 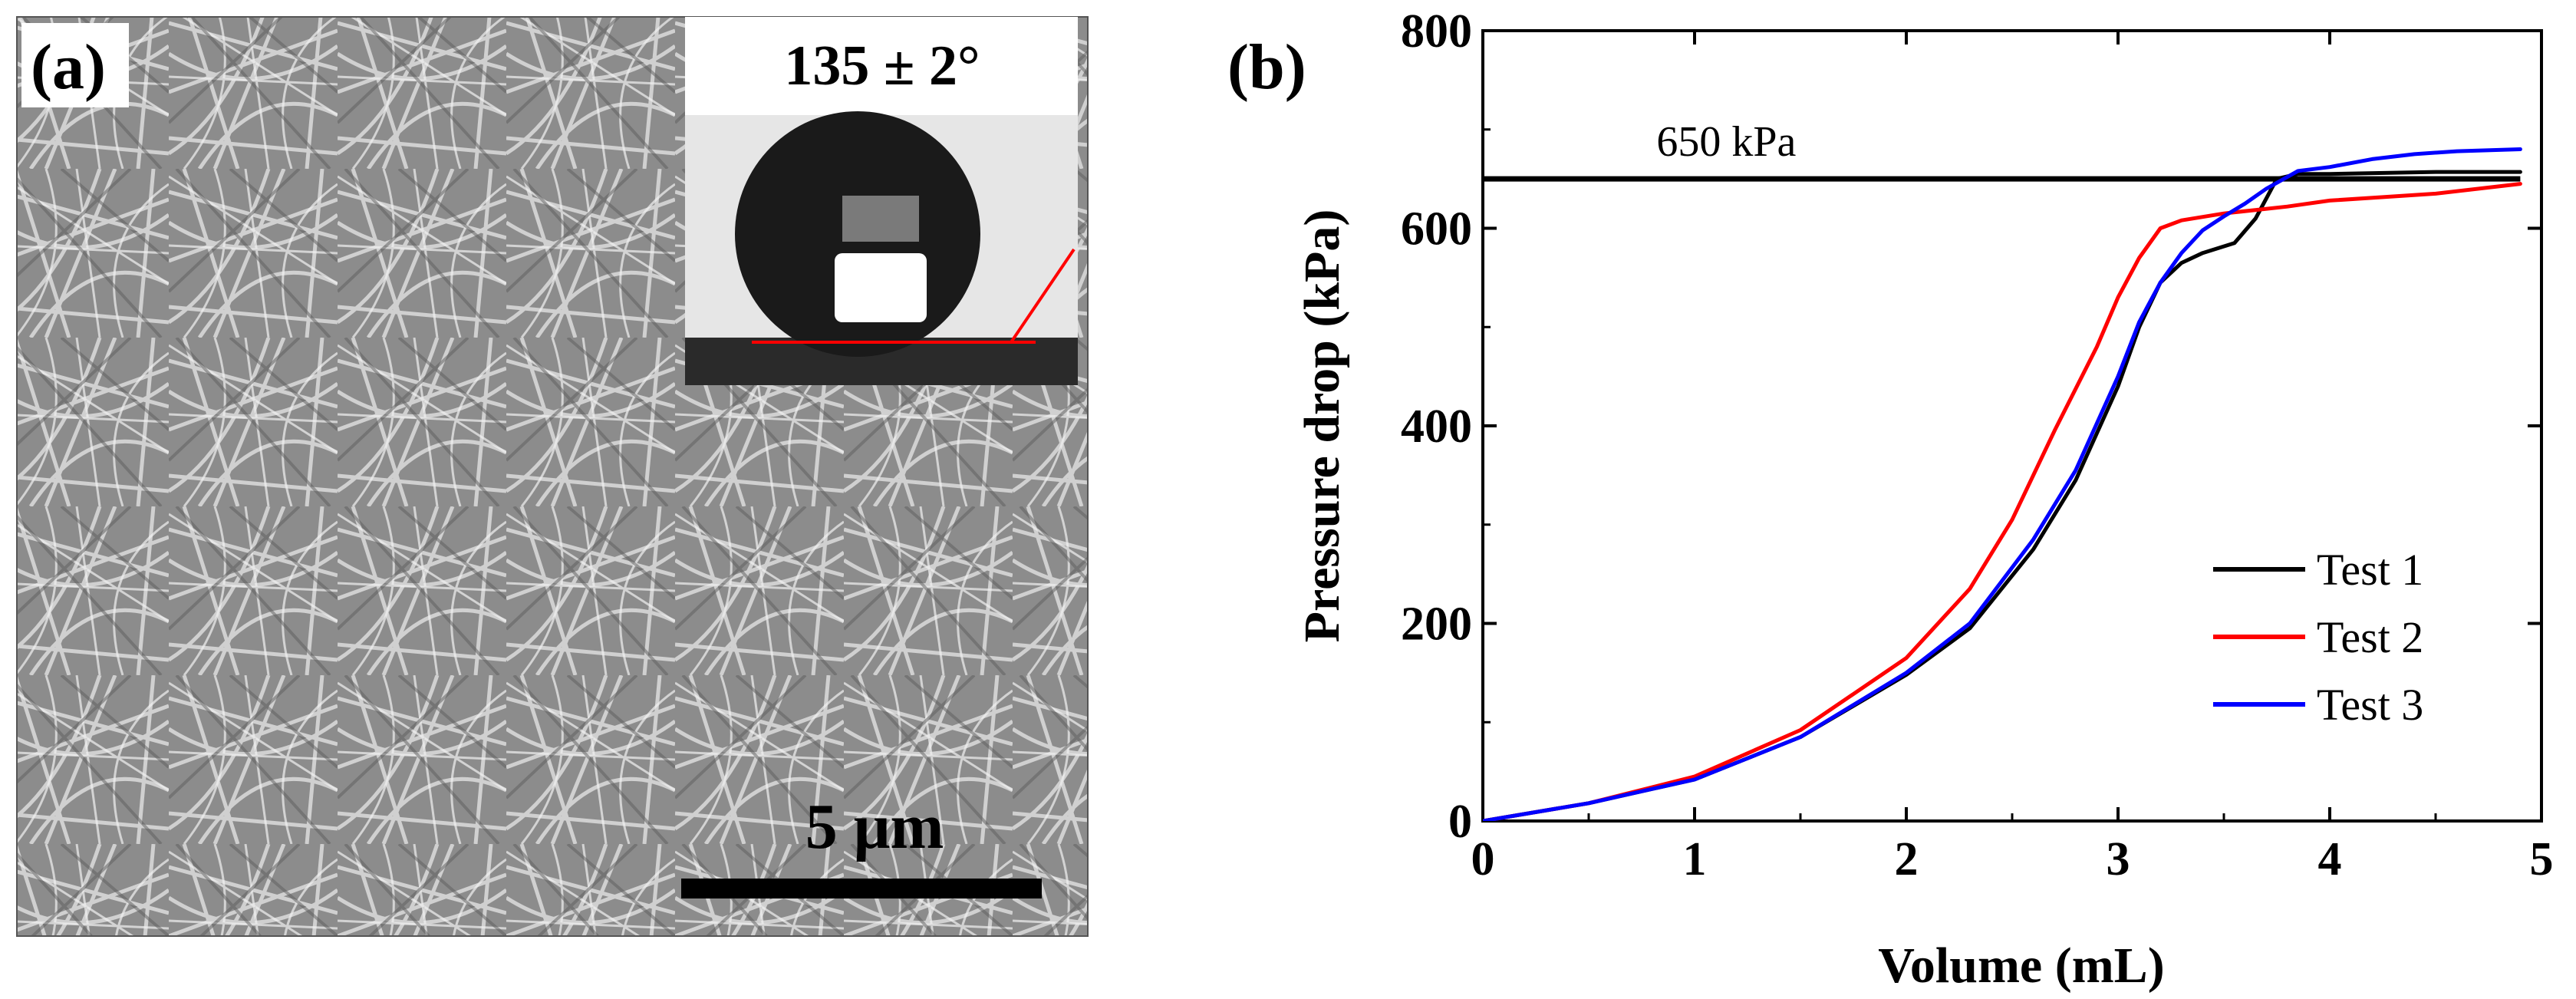 What do you see at coordinates (1322, 426) in the screenshot?
I see `y-axis-title: Pressure drop (kPa)` at bounding box center [1322, 426].